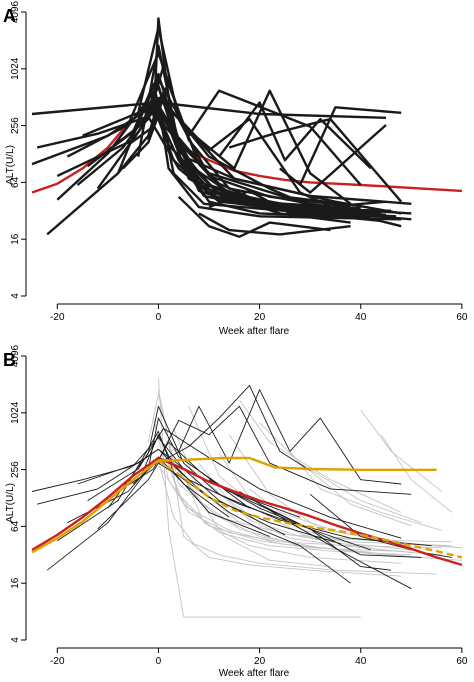 The image size is (474, 682). I want to click on y-axis-label-b: ALT(U/L), so click(10, 503).